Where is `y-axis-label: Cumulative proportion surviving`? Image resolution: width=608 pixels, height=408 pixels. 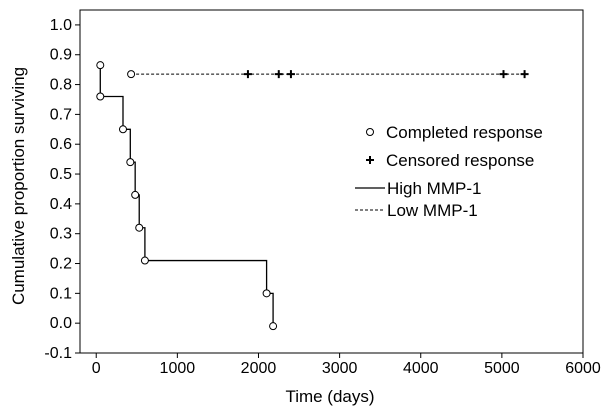 y-axis-label: Cumulative proportion surviving is located at coordinates (18, 186).